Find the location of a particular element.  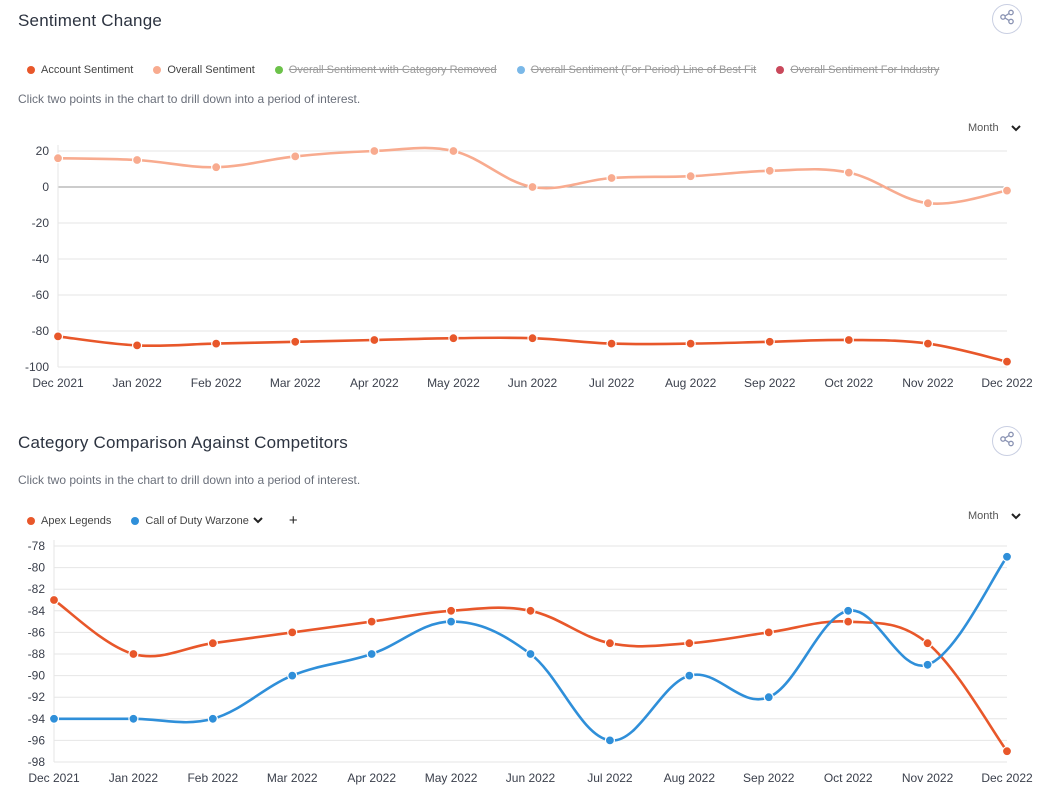

legend-label: Overall Sentiment with Category Removed is located at coordinates (392, 70).